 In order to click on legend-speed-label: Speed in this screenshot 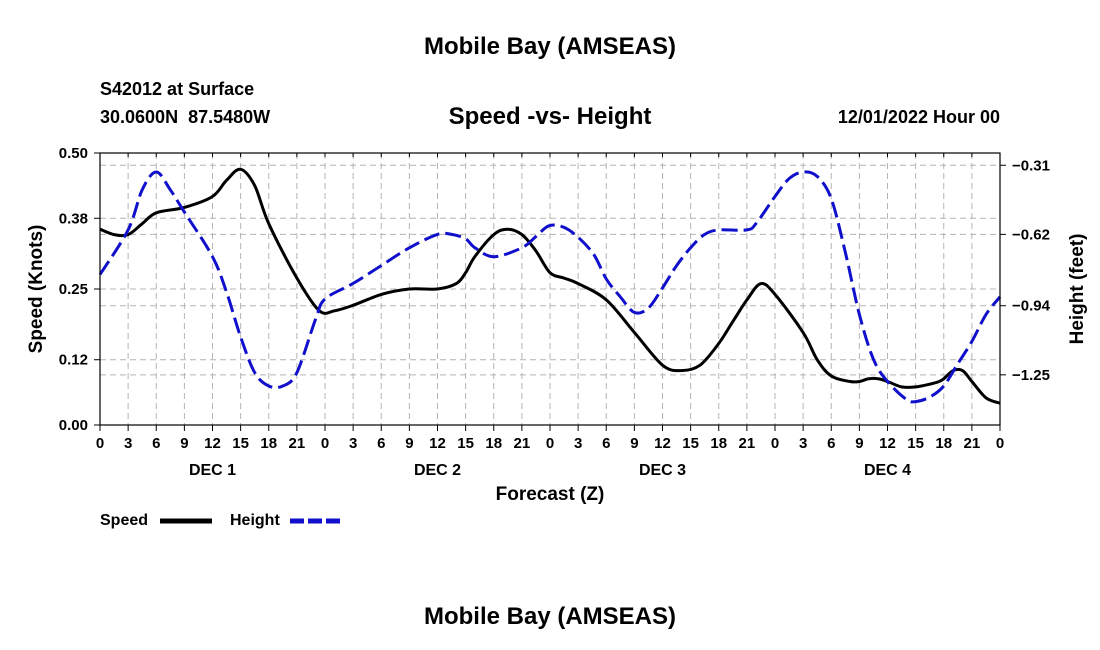, I will do `click(124, 520)`.